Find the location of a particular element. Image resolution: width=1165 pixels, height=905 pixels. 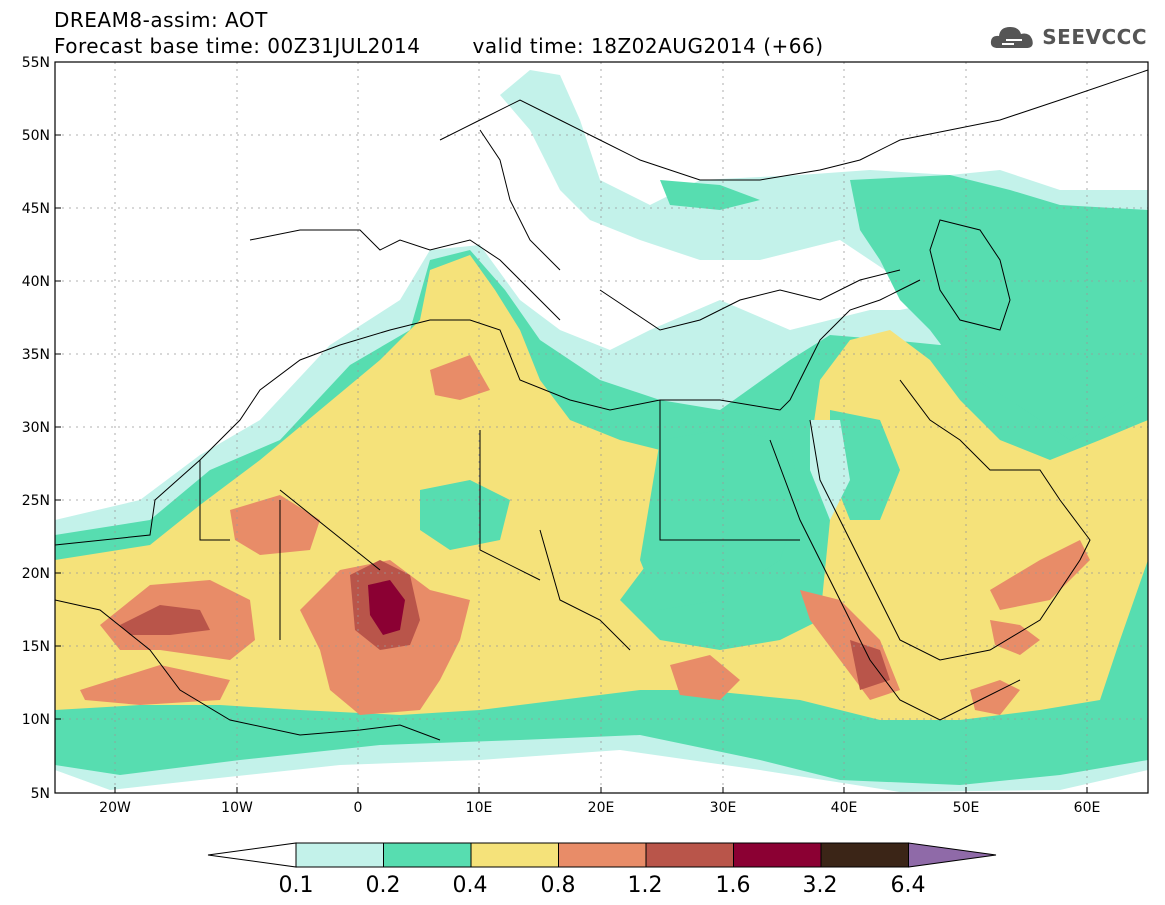

aot-band-0.8-coast is located at coordinates (155, 685).